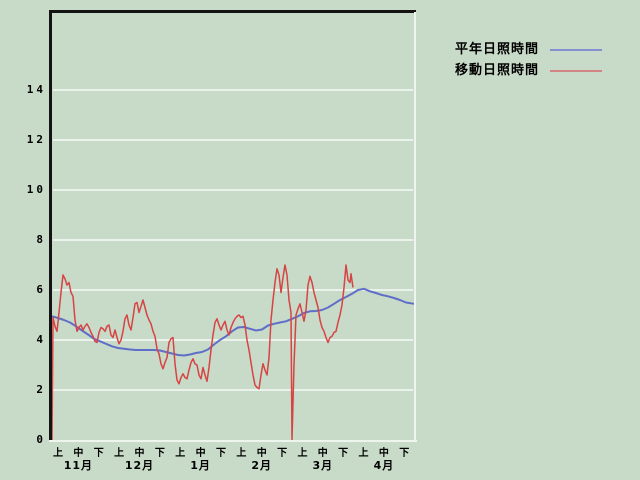 The width and height of the screenshot is (640, 480). Describe the element at coordinates (200, 465) in the screenshot. I see `x-month-label: 1月` at that location.